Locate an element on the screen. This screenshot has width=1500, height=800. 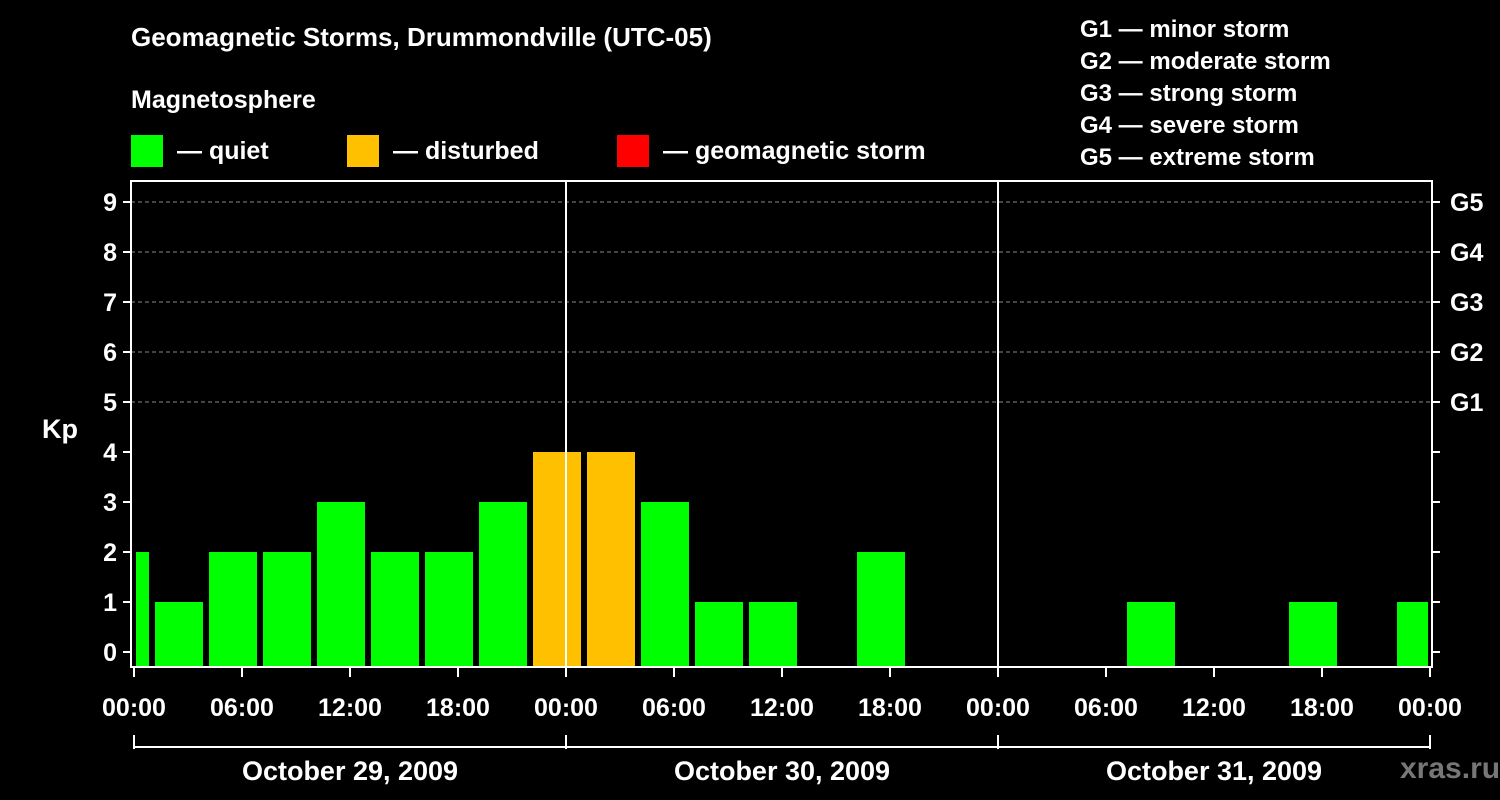
g-legend-g4: G4 — severe storm is located at coordinates (1189, 125).